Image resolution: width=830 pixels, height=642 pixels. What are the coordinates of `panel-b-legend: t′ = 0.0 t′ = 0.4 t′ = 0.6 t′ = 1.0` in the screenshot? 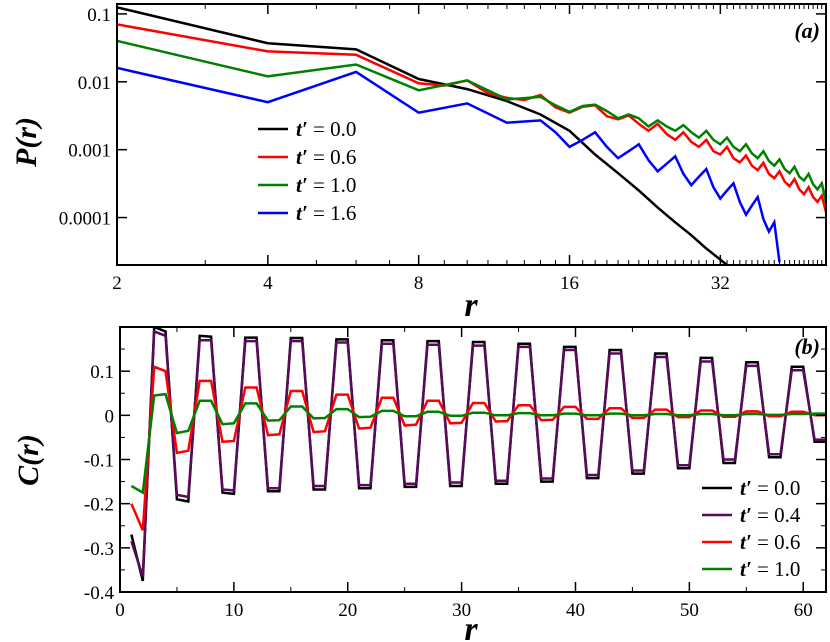 It's located at (751, 528).